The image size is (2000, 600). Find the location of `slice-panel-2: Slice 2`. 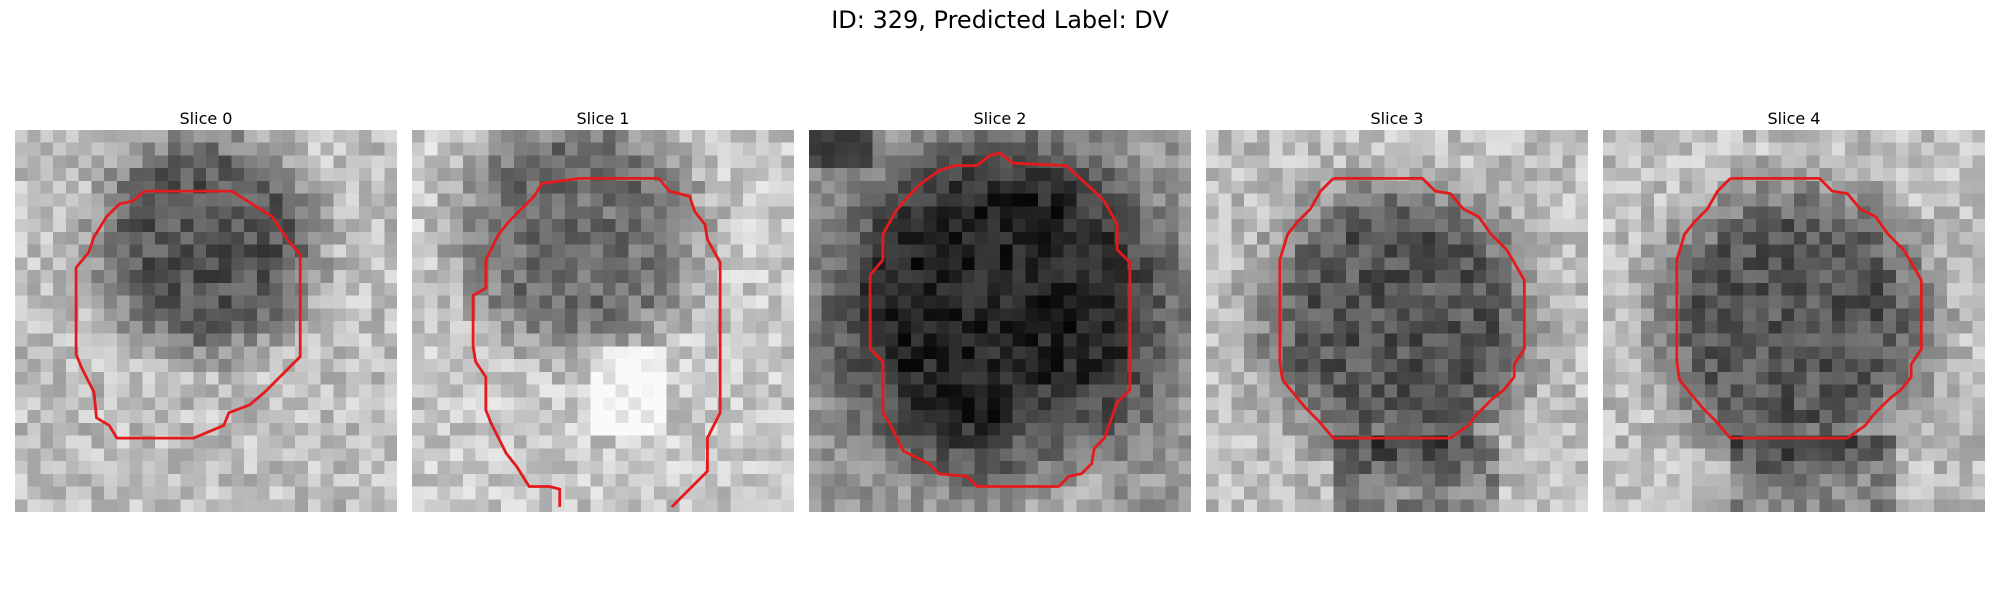

slice-panel-2: Slice 2 is located at coordinates (1000, 310).